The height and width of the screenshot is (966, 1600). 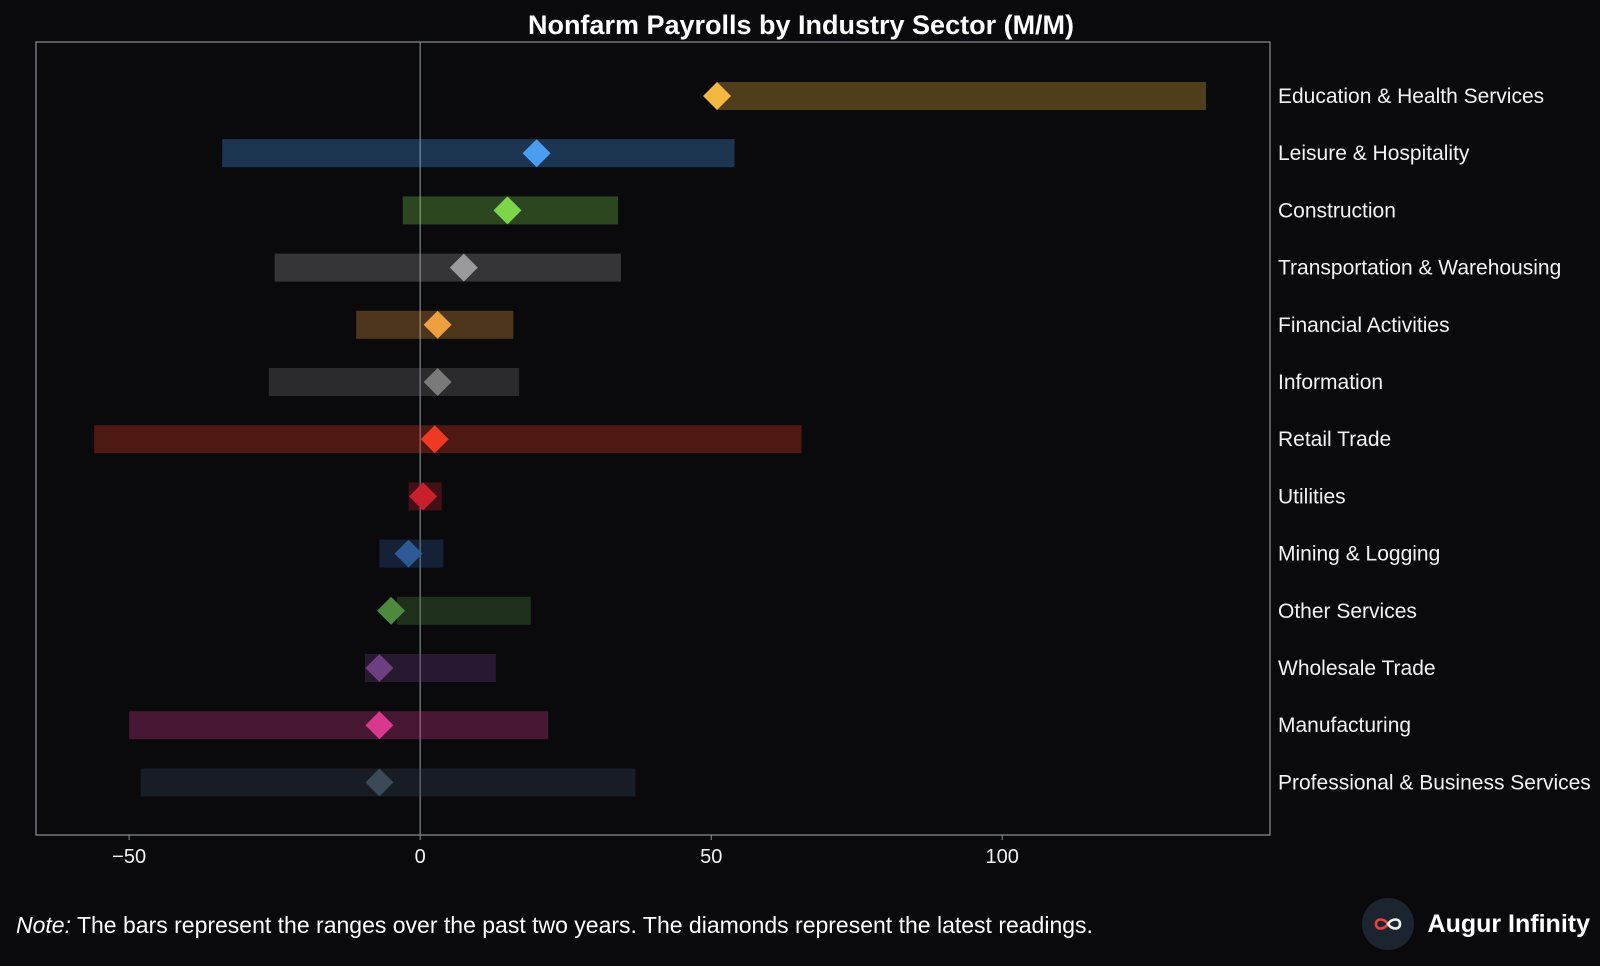 What do you see at coordinates (711, 857) in the screenshot?
I see `x-tick-label: 50` at bounding box center [711, 857].